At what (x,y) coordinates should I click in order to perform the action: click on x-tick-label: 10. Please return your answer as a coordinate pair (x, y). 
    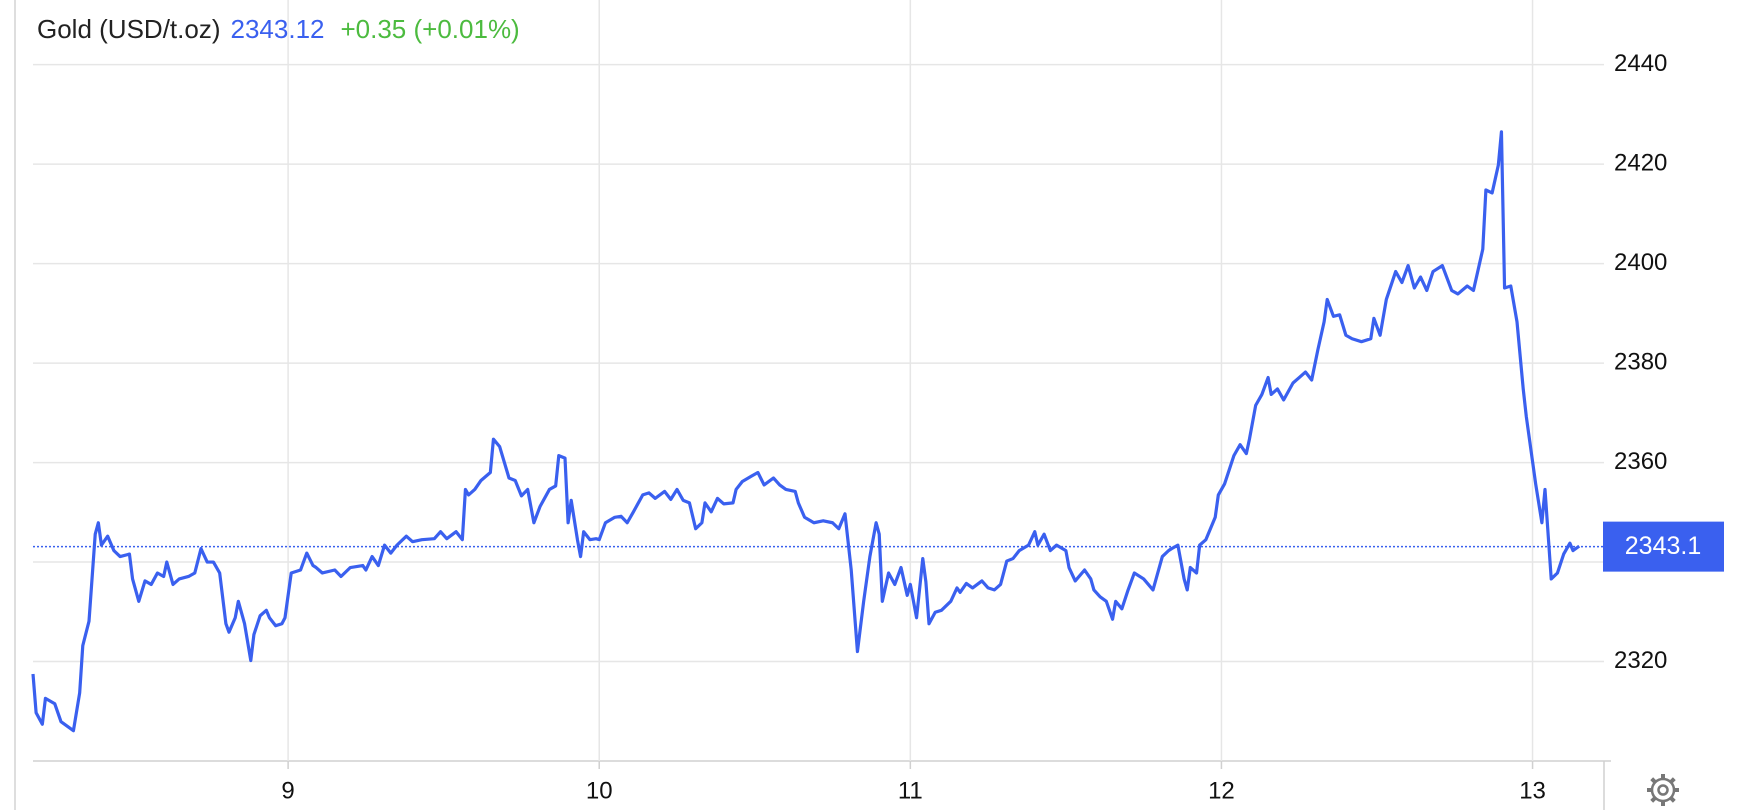
    Looking at the image, I should click on (599, 790).